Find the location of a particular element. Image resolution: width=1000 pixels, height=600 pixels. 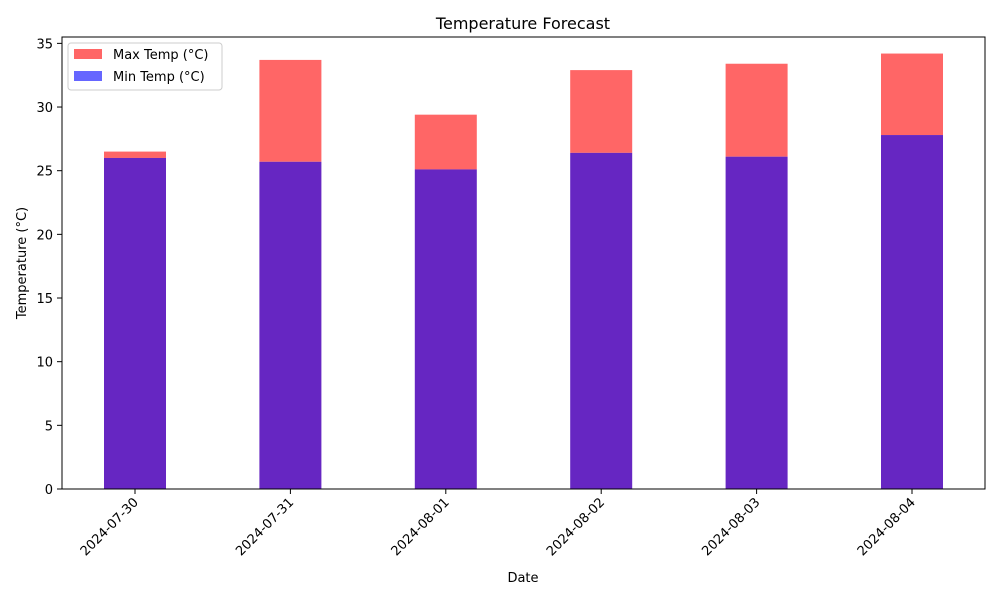

y-tick-label-20: 20 is located at coordinates (44, 235).